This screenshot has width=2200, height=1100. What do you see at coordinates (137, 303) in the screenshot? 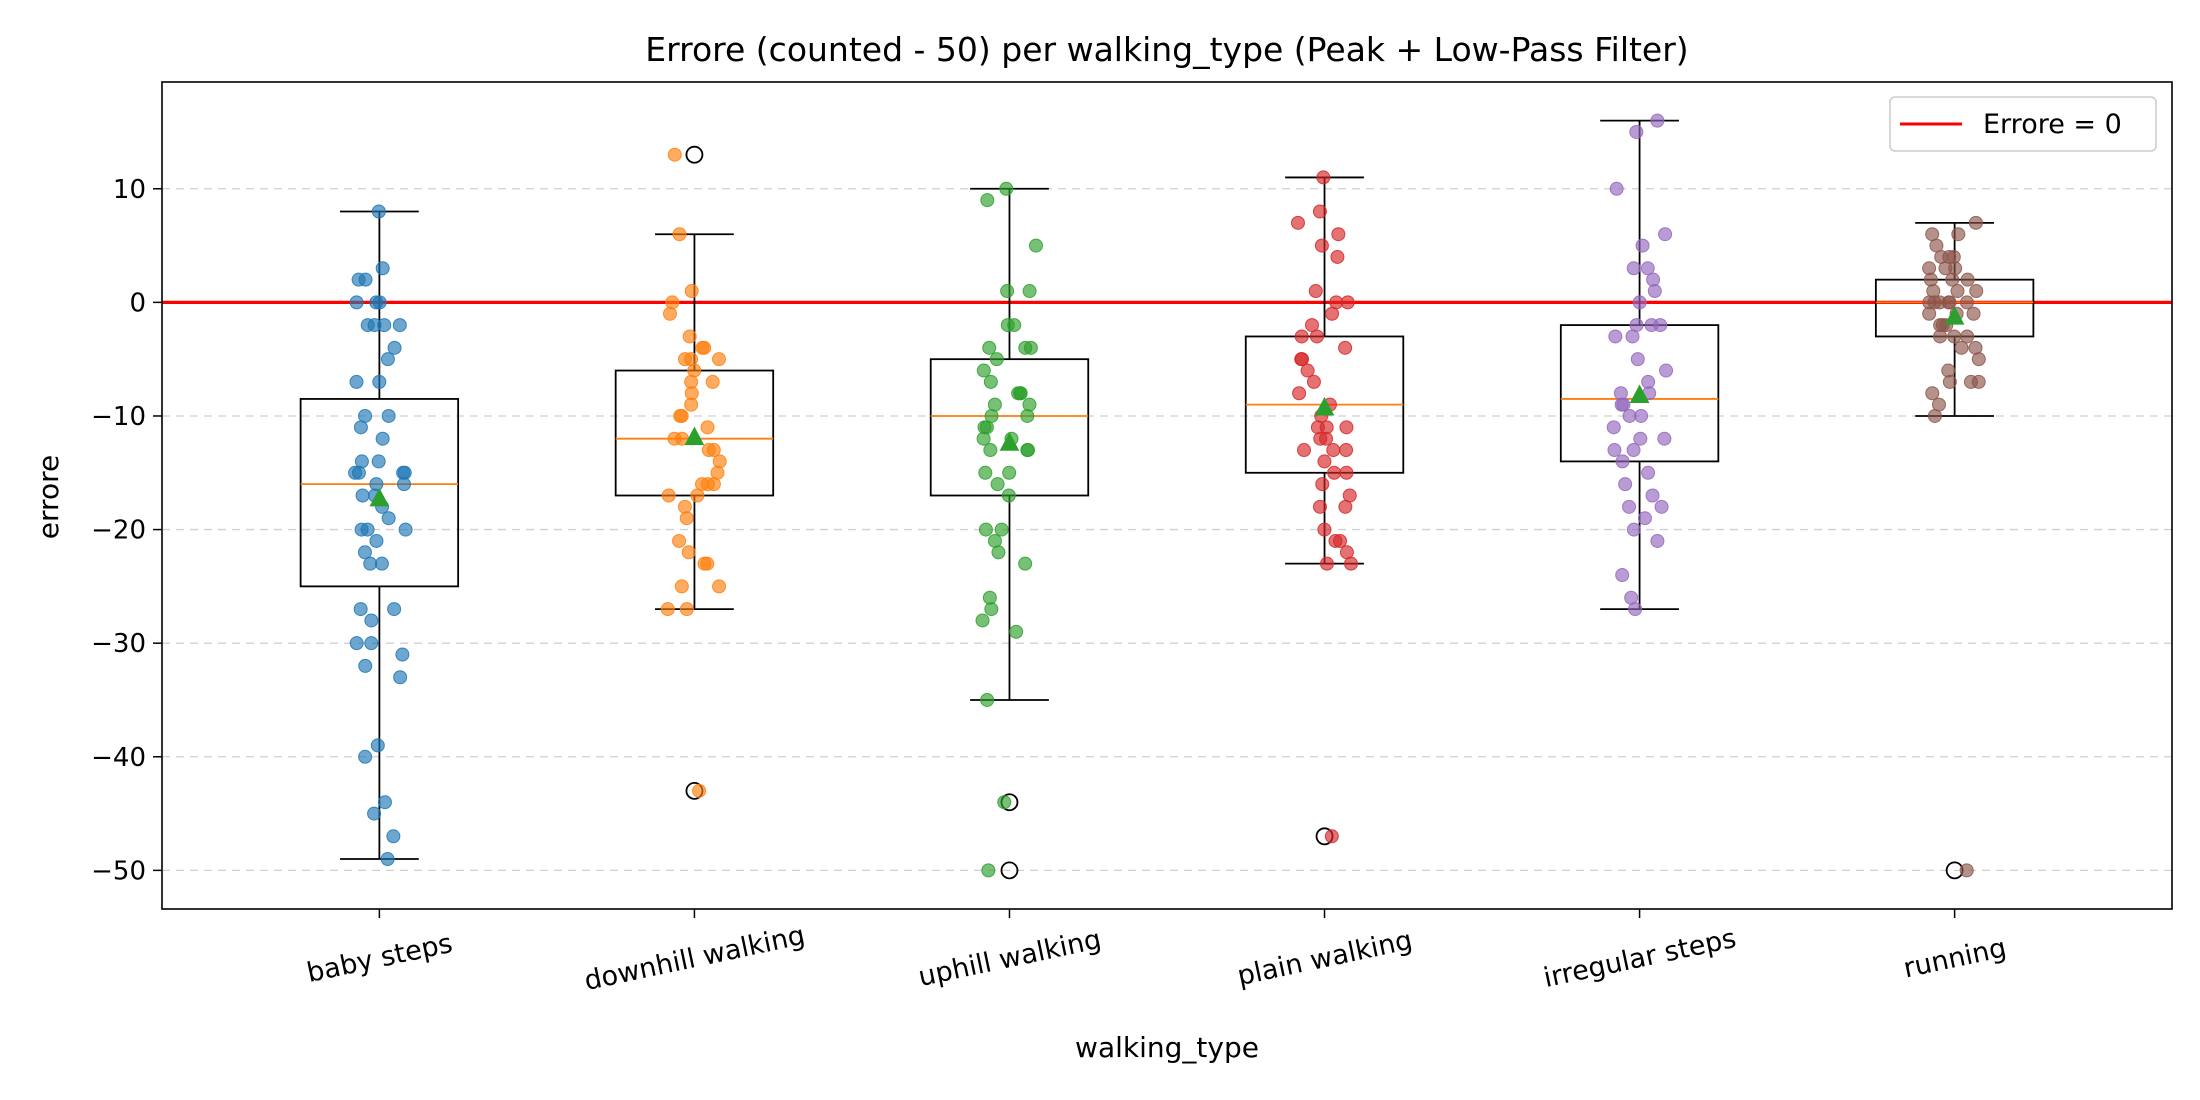
I see `y-tick-label: 0` at bounding box center [137, 303].